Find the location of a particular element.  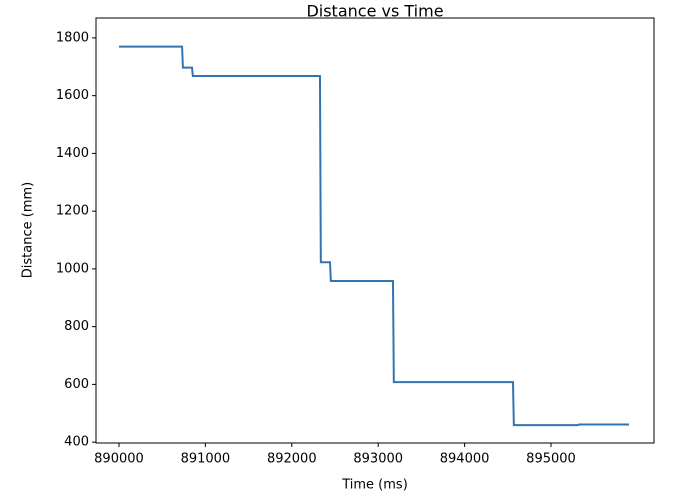

x-tick-label: 893000 is located at coordinates (378, 459).